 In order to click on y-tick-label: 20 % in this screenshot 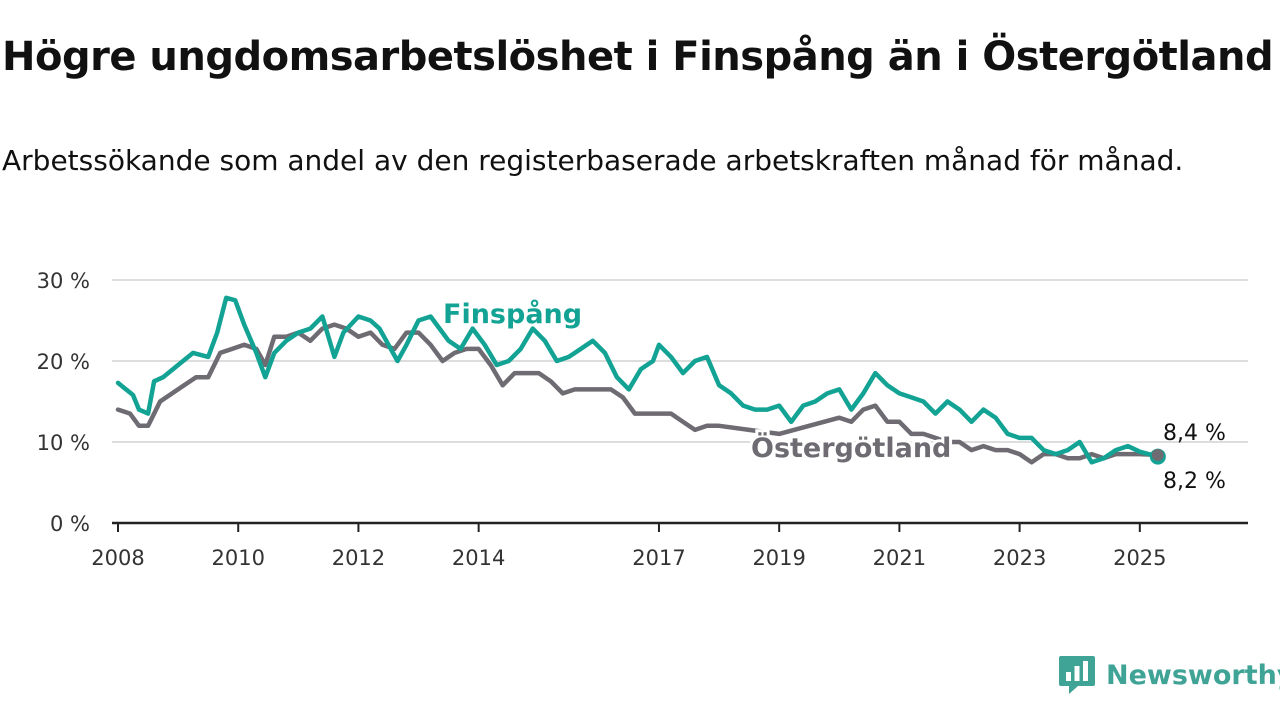, I will do `click(63, 362)`.